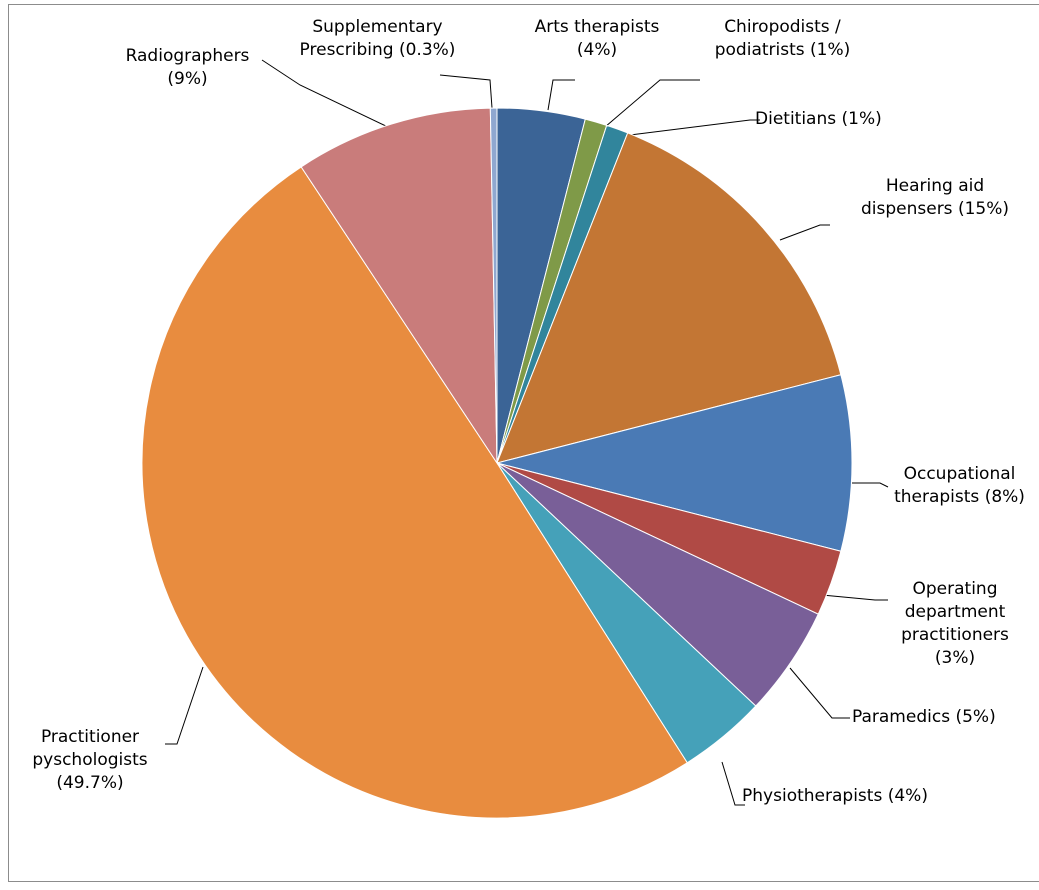  What do you see at coordinates (187, 68) in the screenshot?
I see `slice-label: Radiographers (9%)` at bounding box center [187, 68].